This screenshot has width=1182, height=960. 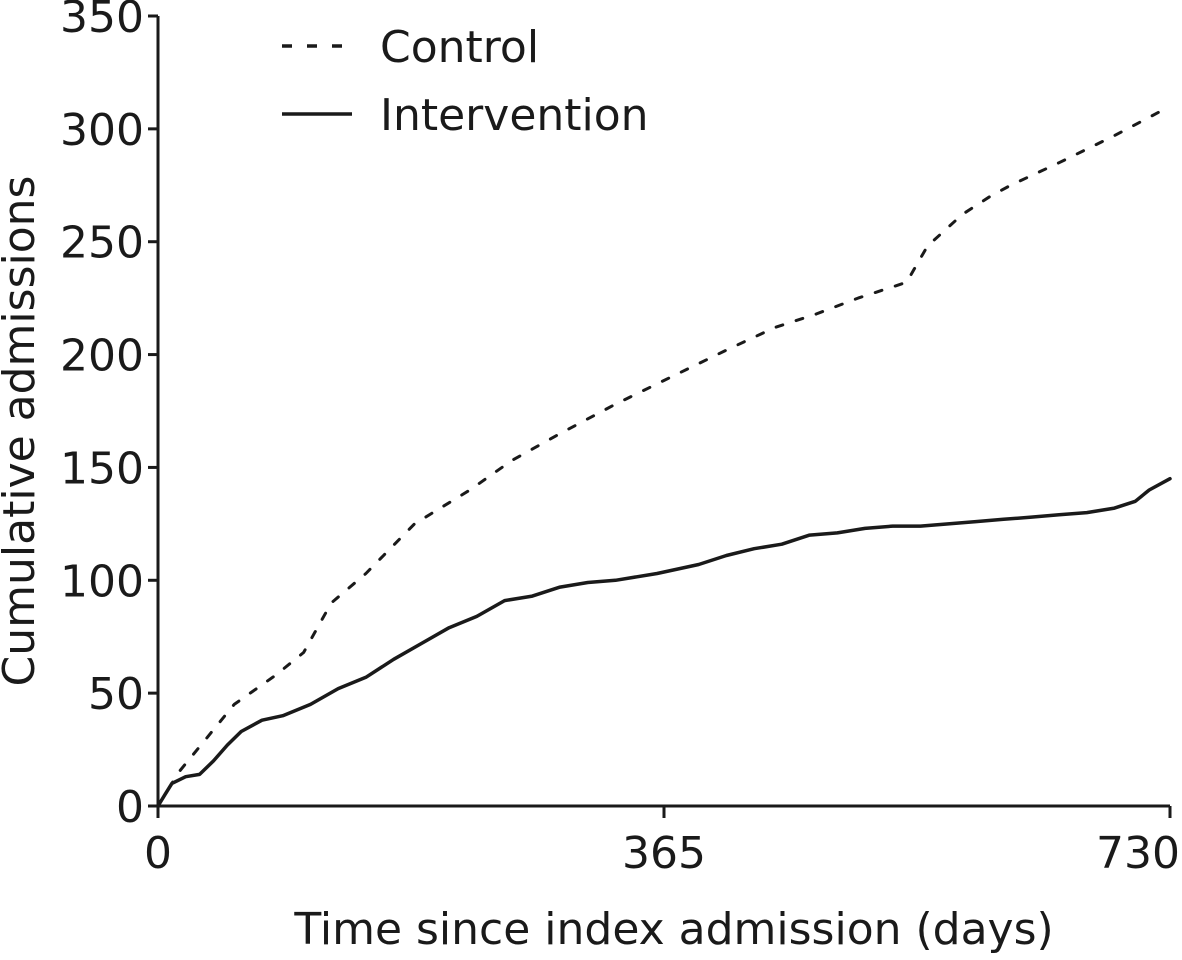 I want to click on x-axis-ticks: 0 365 730, so click(x=662, y=842).